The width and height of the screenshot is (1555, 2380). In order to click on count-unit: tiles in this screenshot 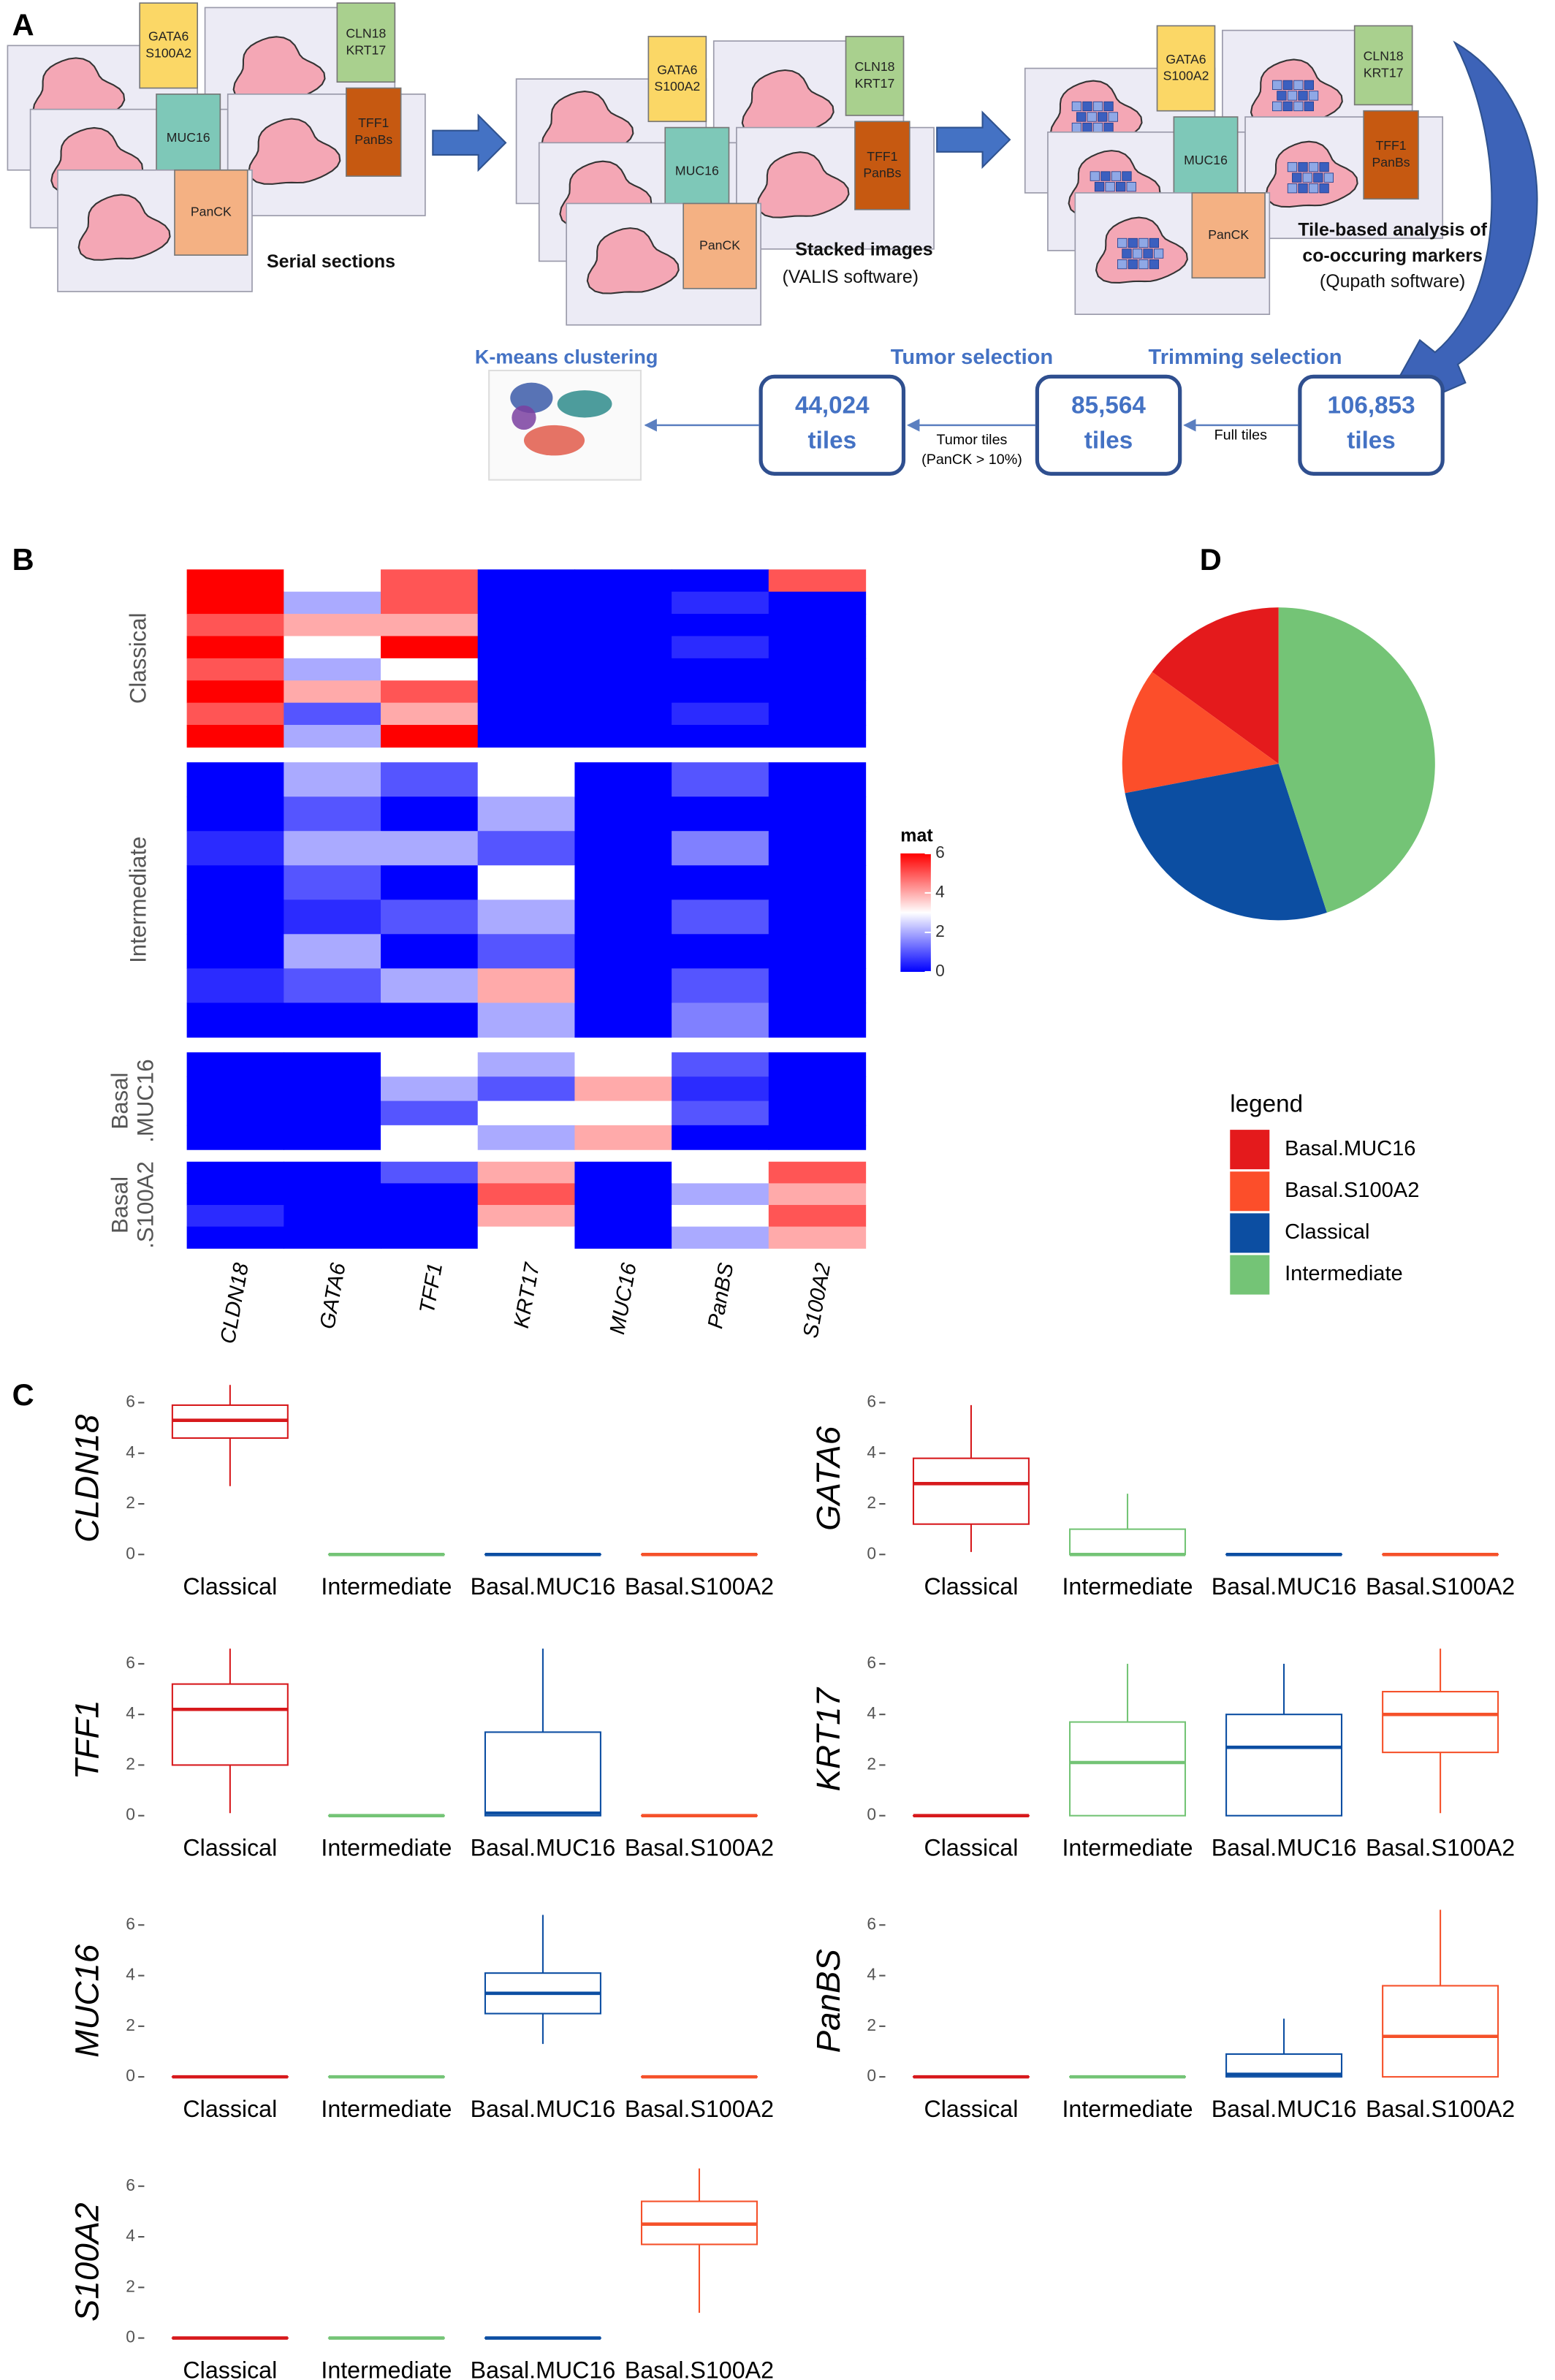, I will do `click(1371, 441)`.